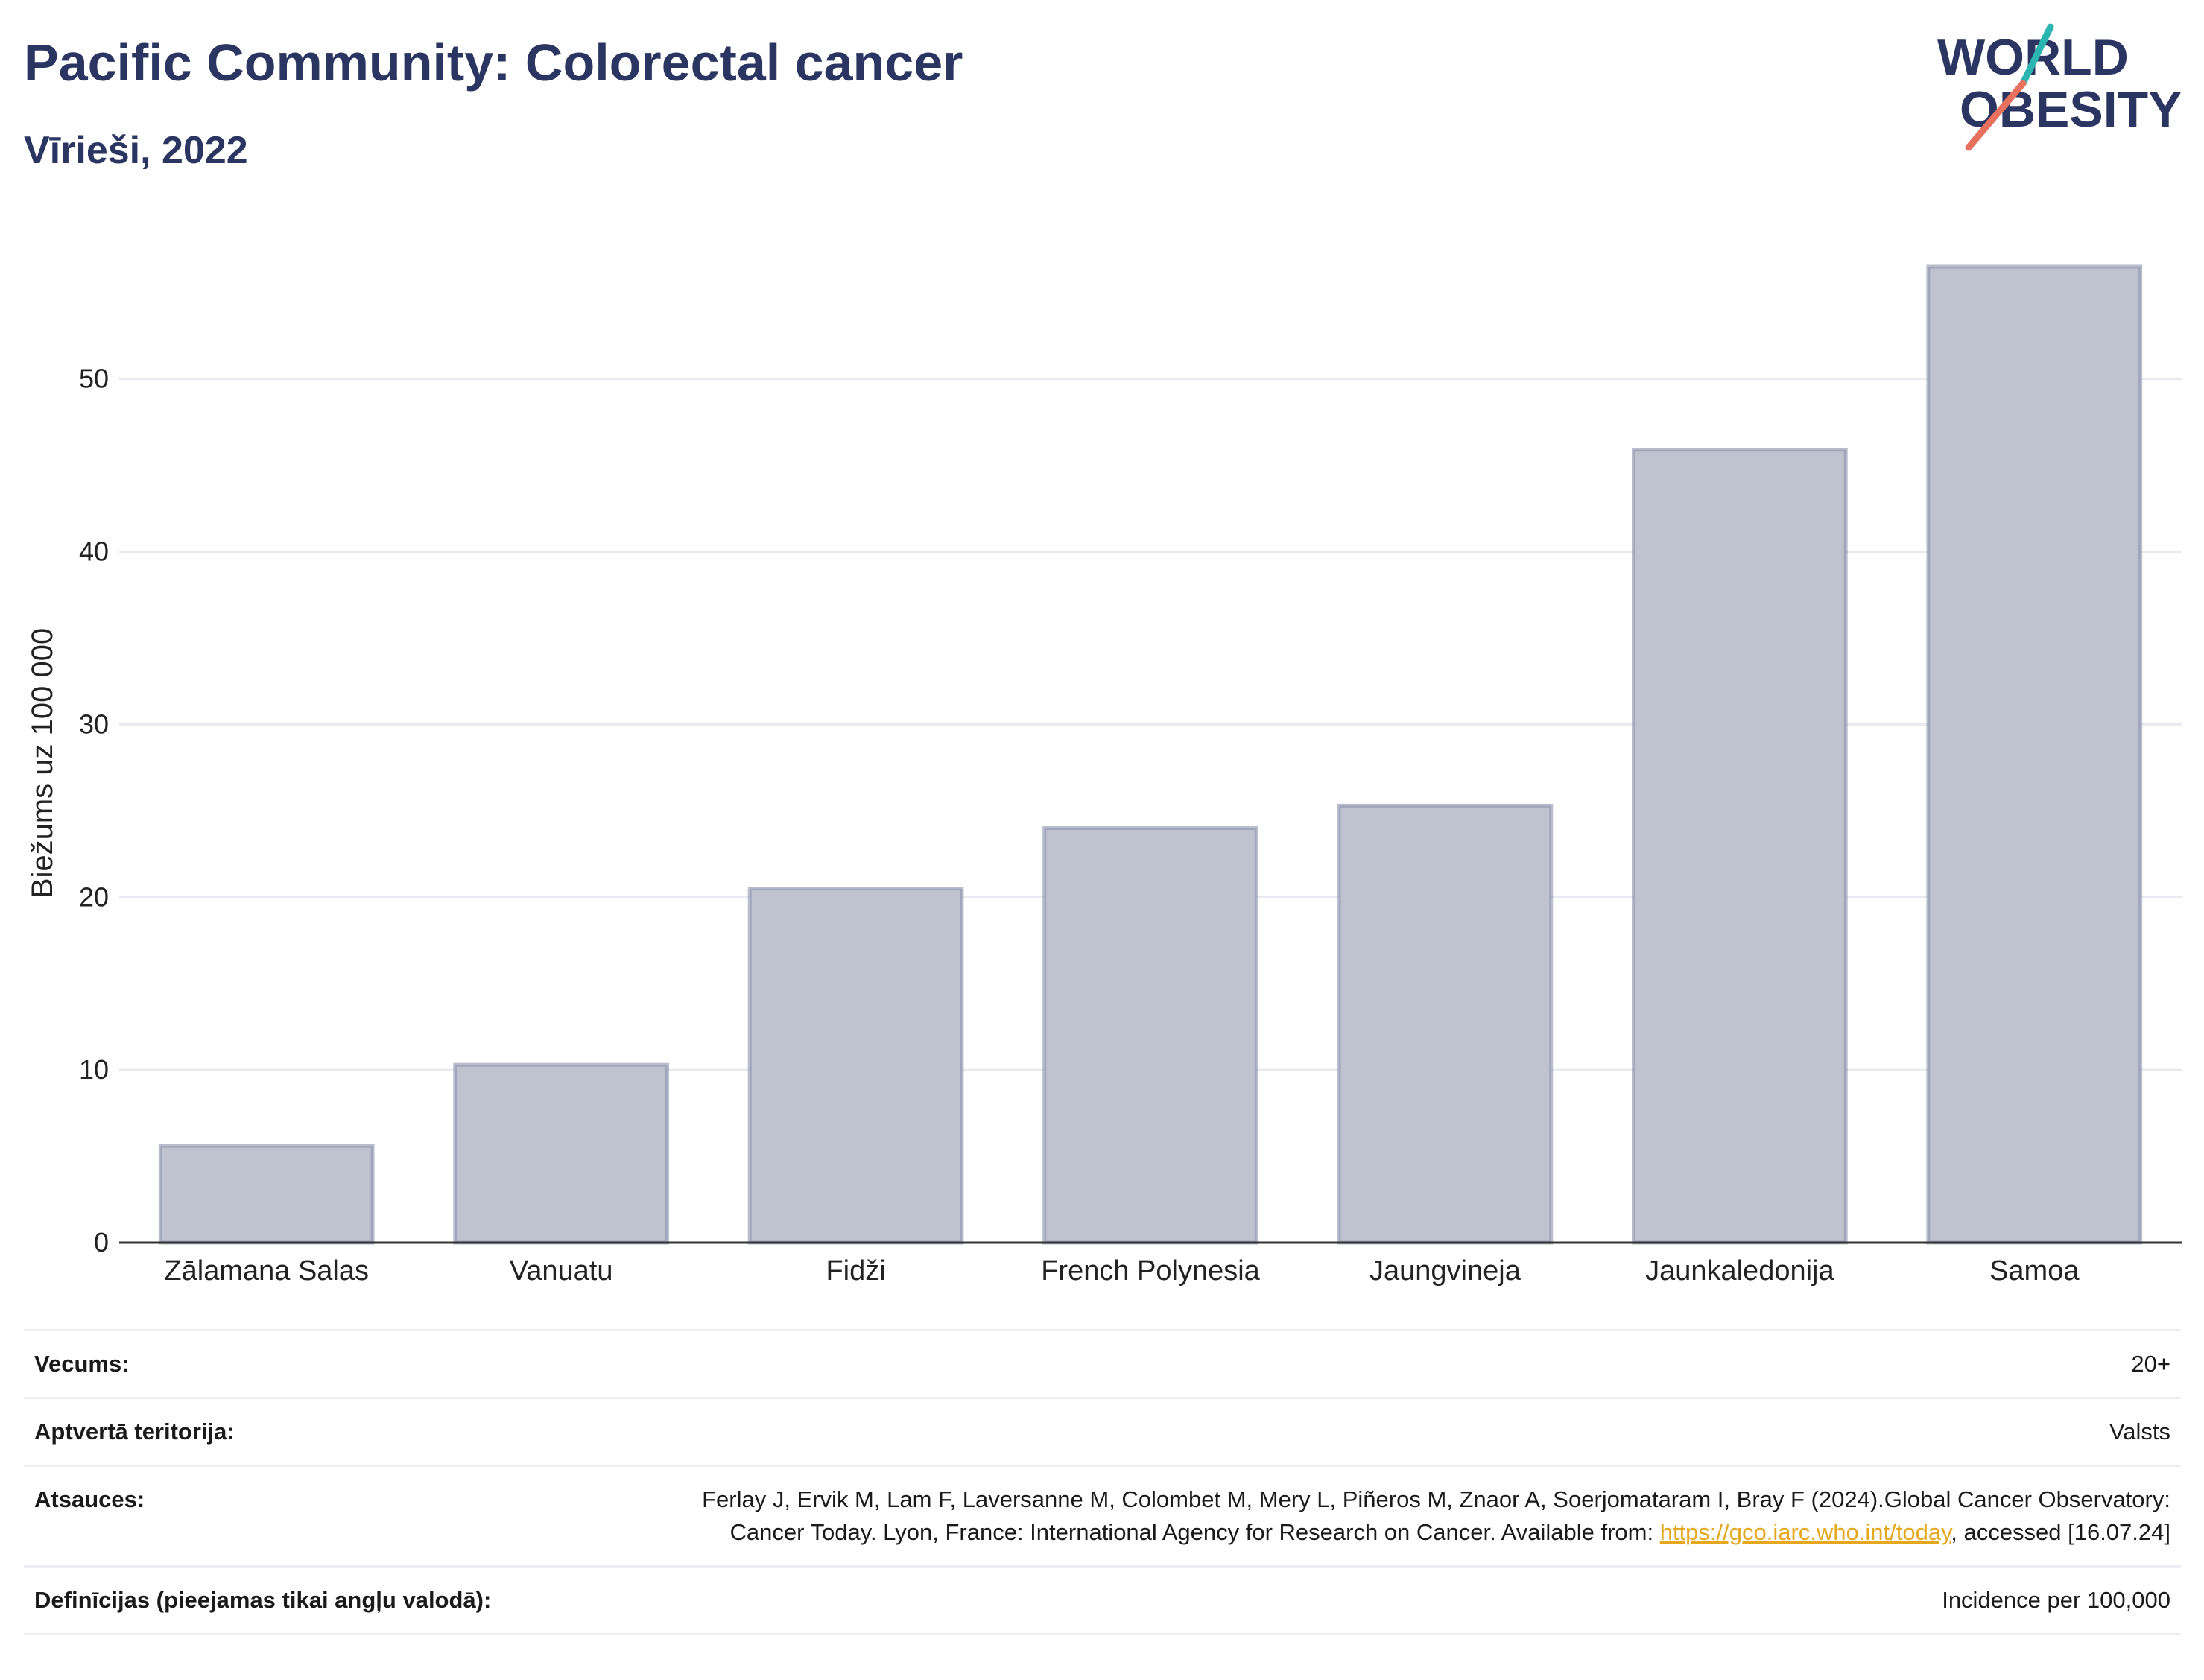 Image resolution: width=2204 pixels, height=1680 pixels. What do you see at coordinates (2034, 1271) in the screenshot?
I see `x-tick-label: Samoa` at bounding box center [2034, 1271].